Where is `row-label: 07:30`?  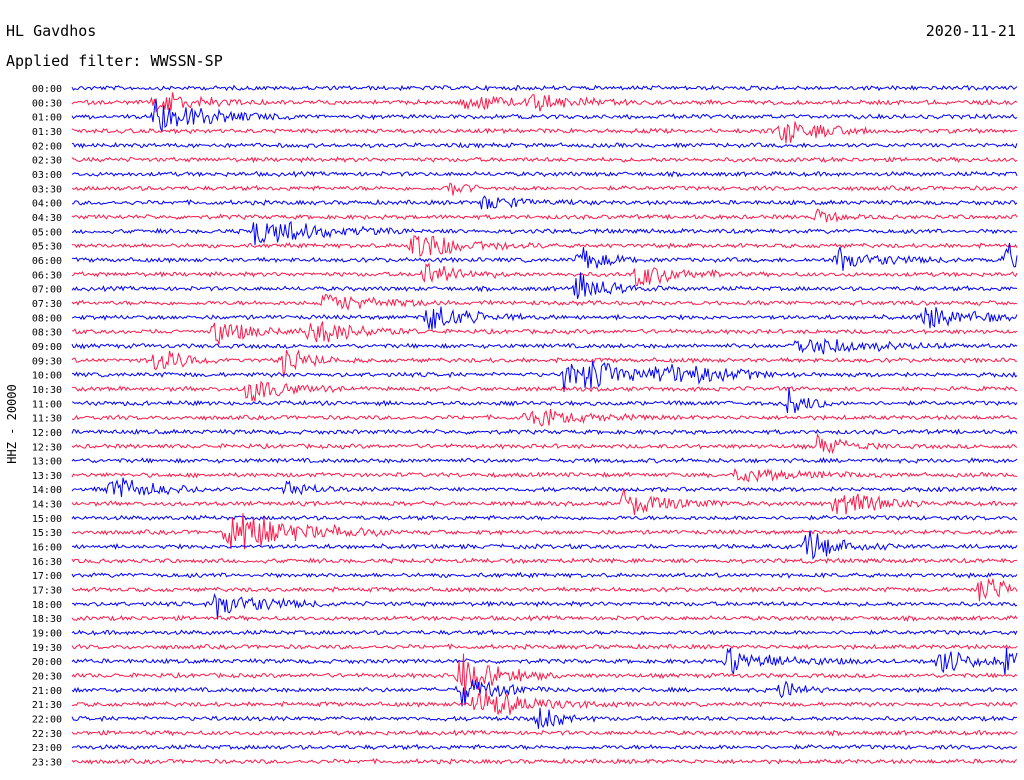 row-label: 07:30 is located at coordinates (47, 304).